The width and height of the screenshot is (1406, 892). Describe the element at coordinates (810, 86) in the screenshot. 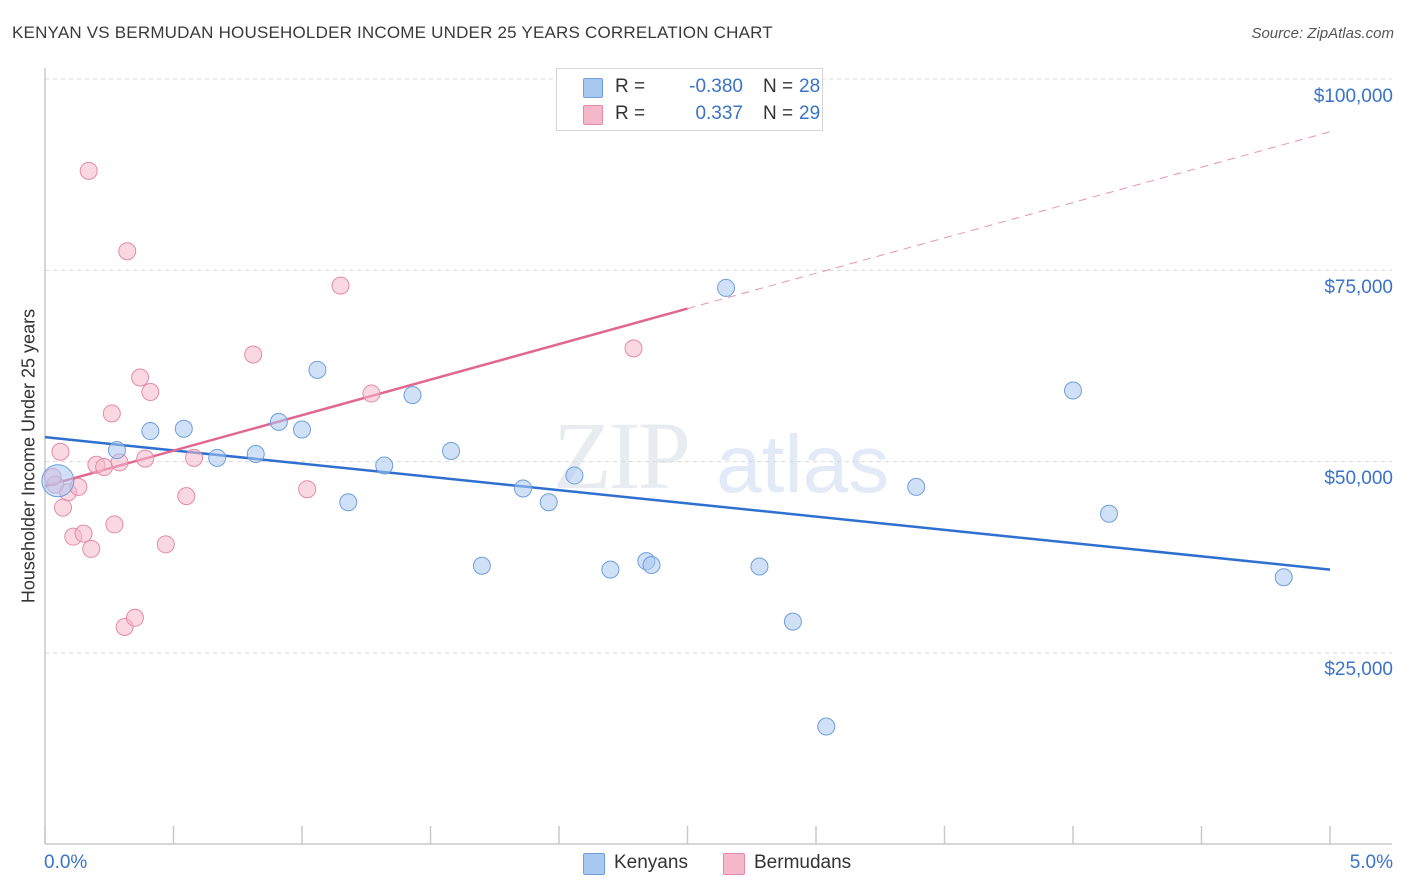

I see `legend-n-value: 28` at that location.